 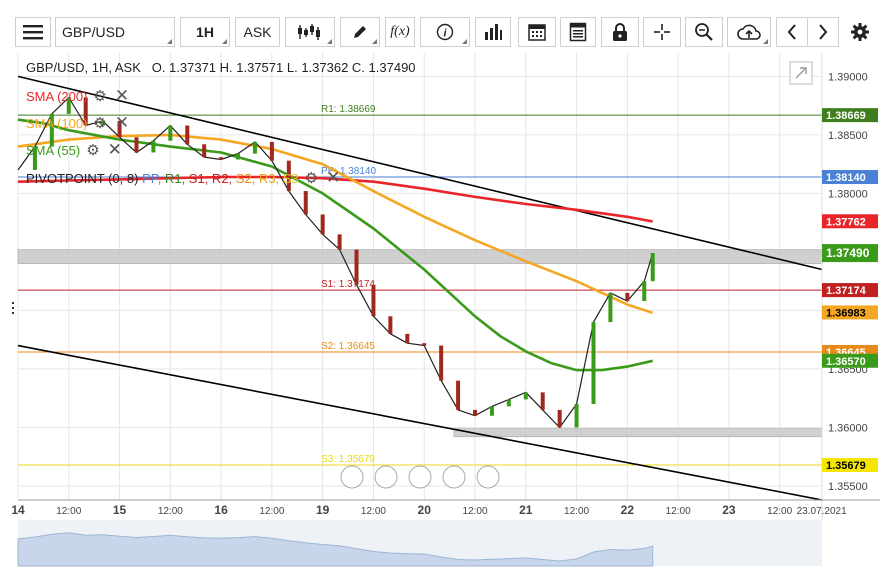 I want to click on legend-label: SMA (200), so click(x=57, y=96).